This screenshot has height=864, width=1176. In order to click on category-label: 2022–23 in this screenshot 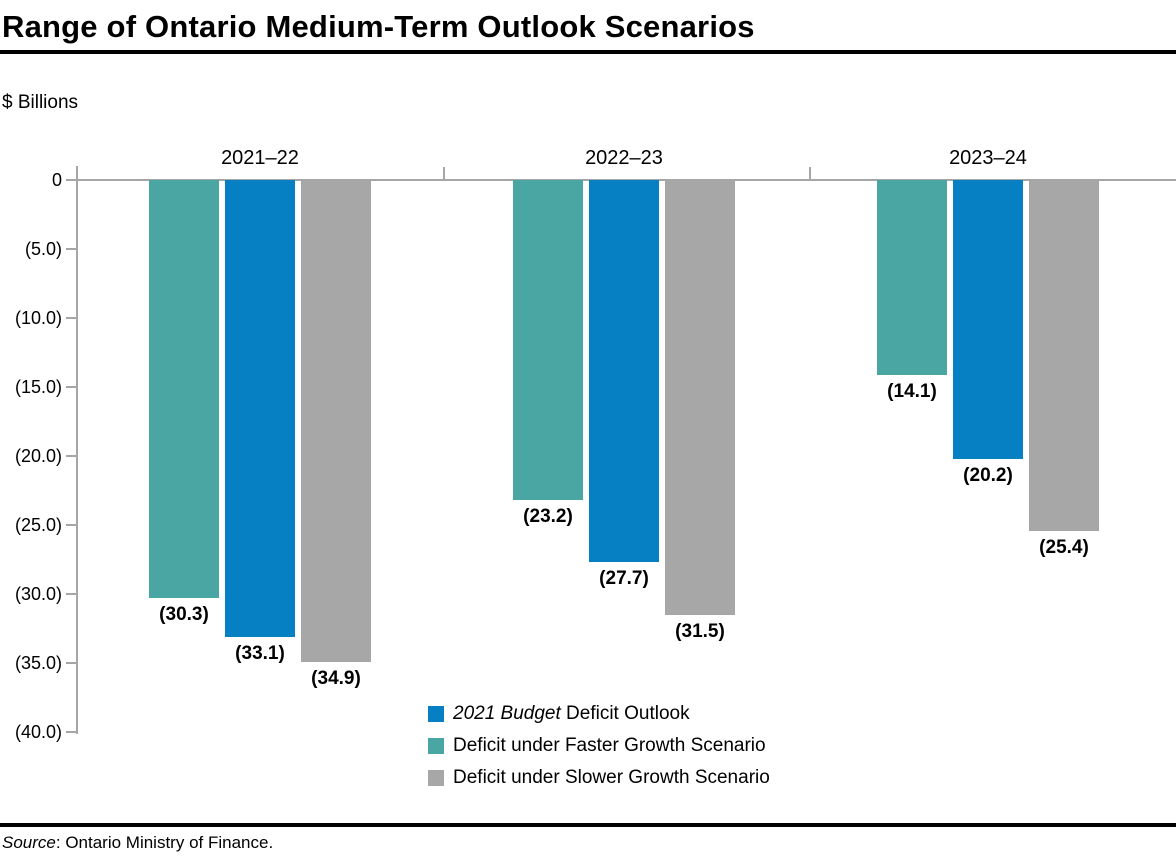, I will do `click(624, 158)`.